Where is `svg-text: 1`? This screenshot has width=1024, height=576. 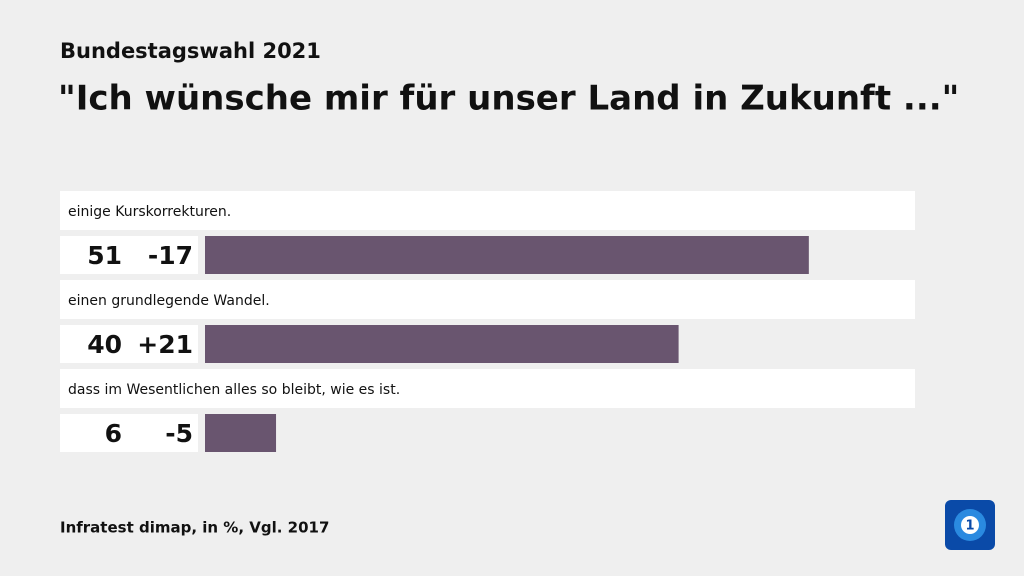 svg-text: 1 is located at coordinates (969, 526).